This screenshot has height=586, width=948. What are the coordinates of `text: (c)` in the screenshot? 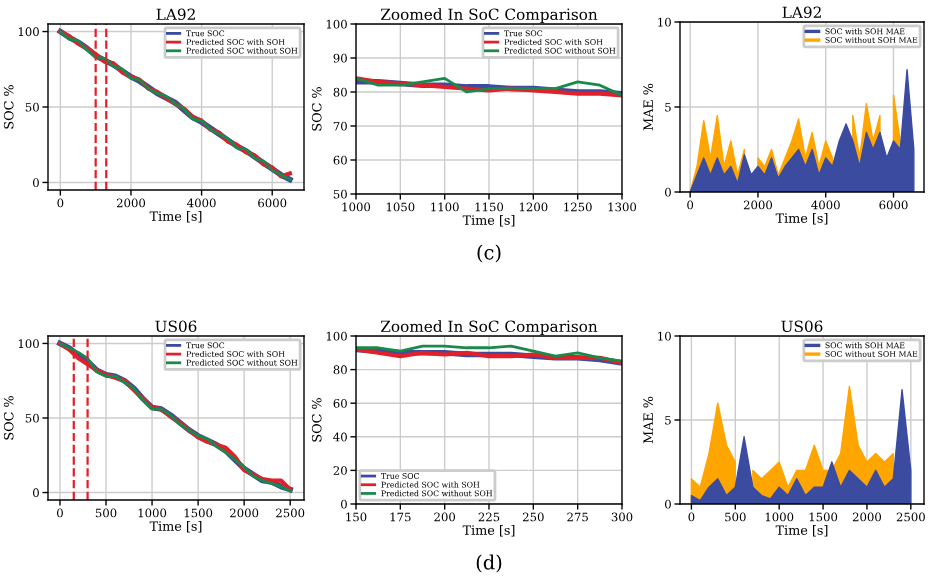 It's located at (489, 253).